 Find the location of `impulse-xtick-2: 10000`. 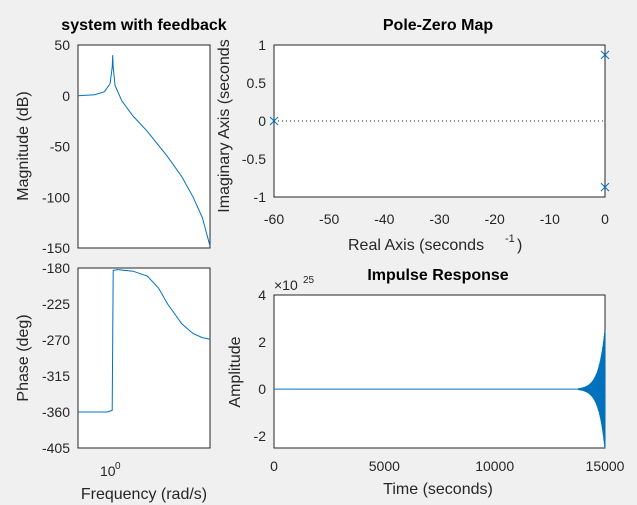

impulse-xtick-2: 10000 is located at coordinates (494, 466).